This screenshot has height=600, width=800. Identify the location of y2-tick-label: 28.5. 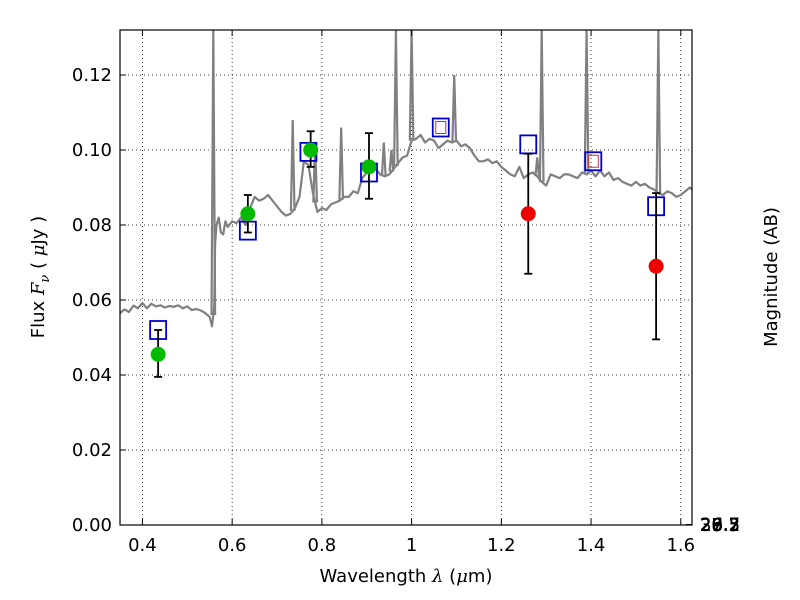
(720, 525).